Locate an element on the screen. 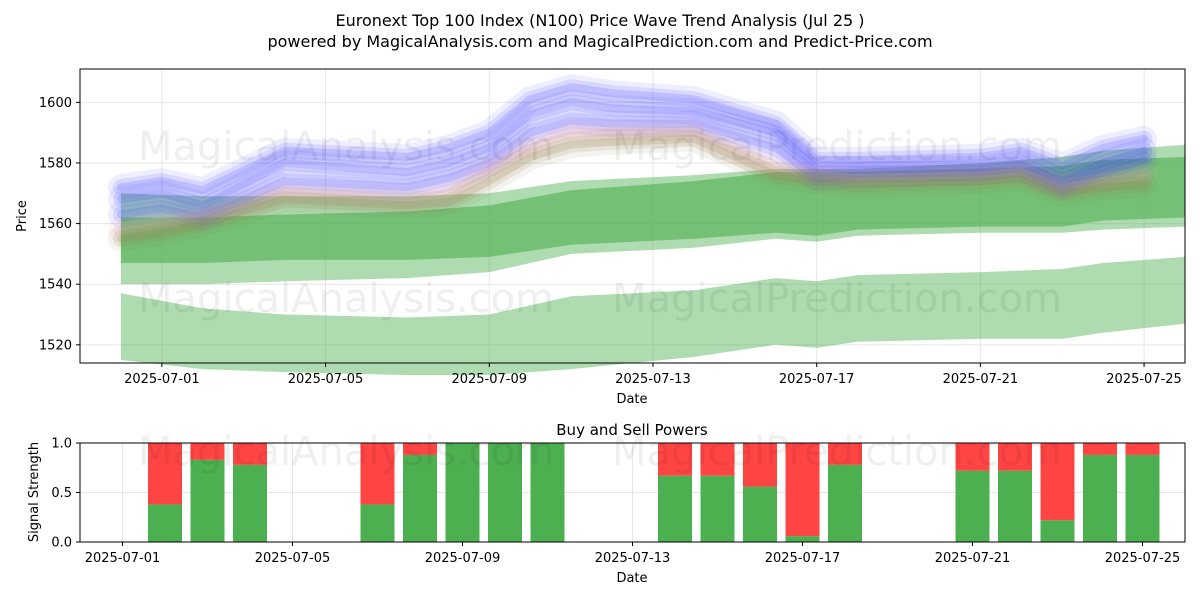 The height and width of the screenshot is (604, 1200). price-y-tick-label: 1600 is located at coordinates (55, 103).